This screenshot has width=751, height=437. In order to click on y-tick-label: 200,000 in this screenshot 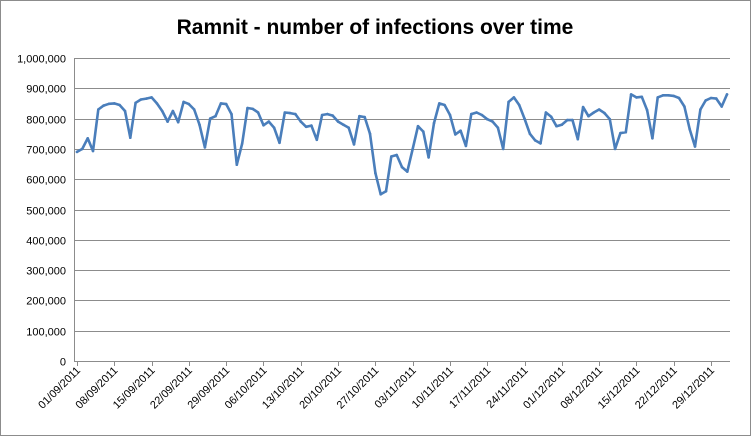, I will do `click(46, 302)`.